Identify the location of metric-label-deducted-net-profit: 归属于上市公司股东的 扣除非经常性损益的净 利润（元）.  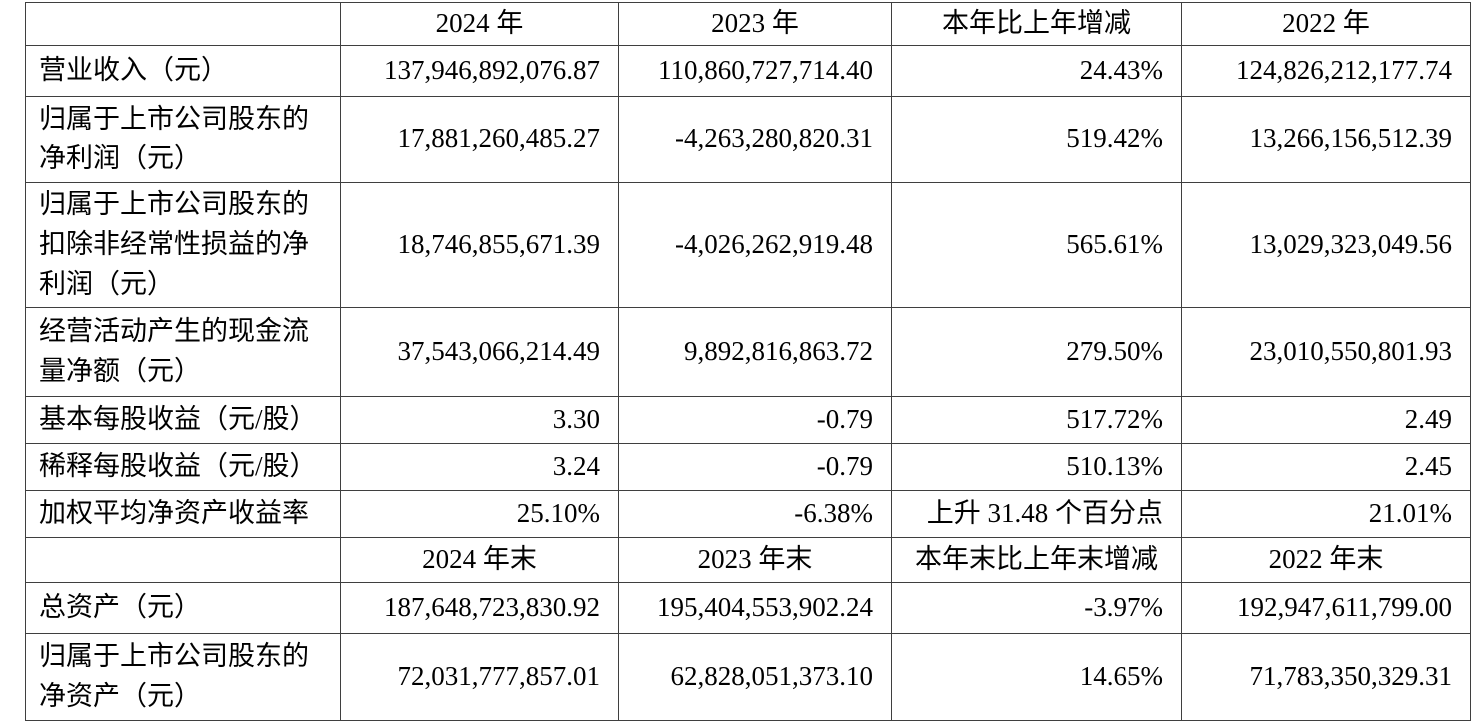
(183, 244).